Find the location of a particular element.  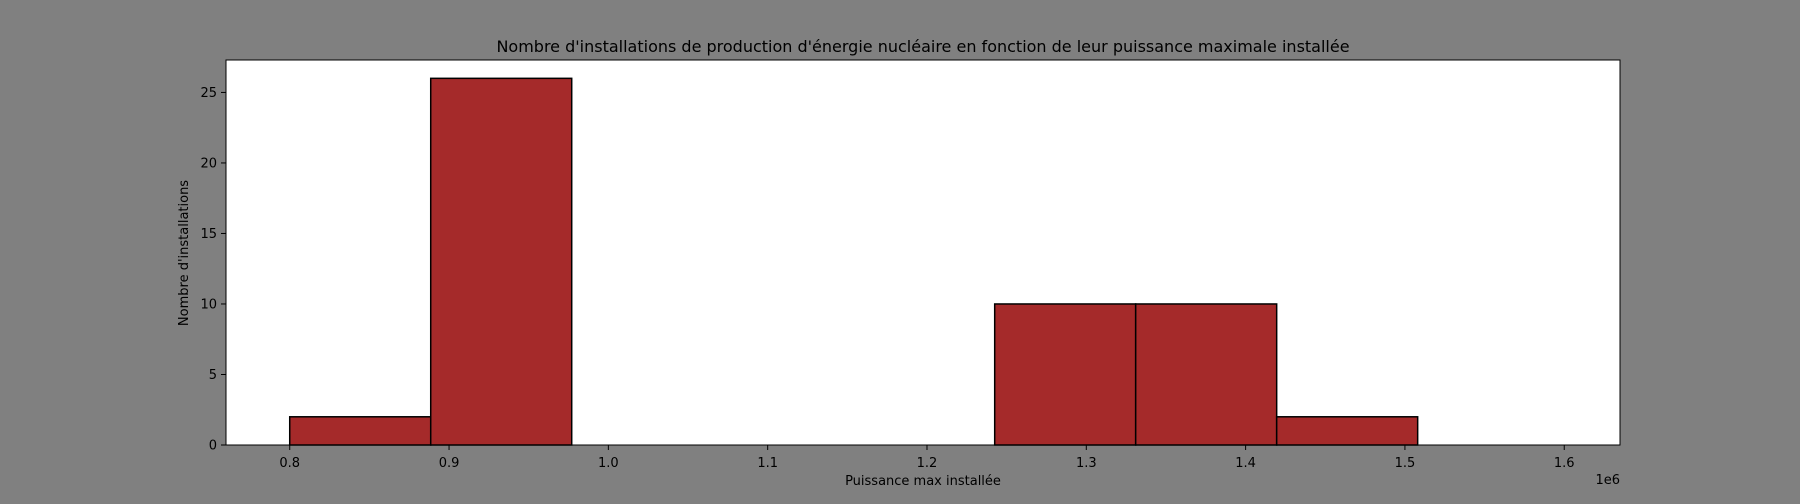

x-tick-label: 0.9 is located at coordinates (449, 463).